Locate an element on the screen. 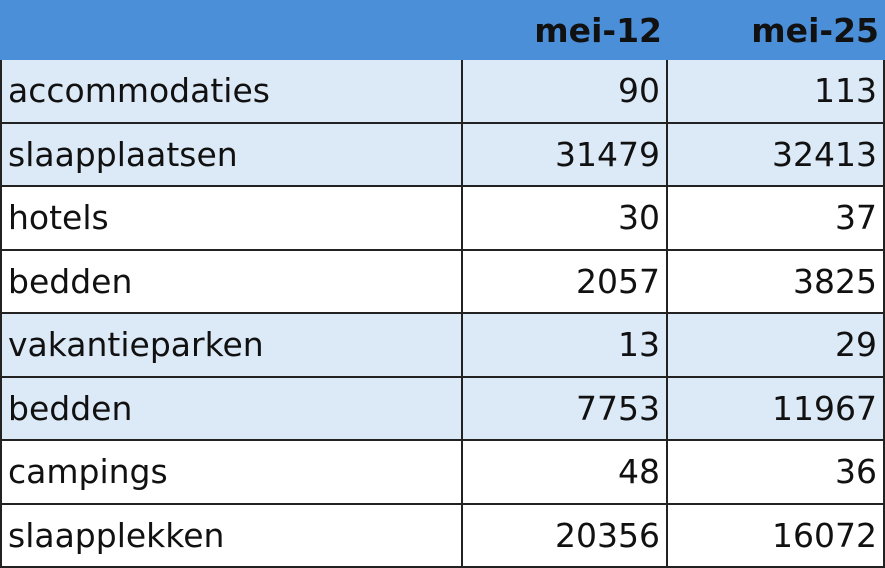 The height and width of the screenshot is (568, 885). header-cell: mei-12 is located at coordinates (565, 30).